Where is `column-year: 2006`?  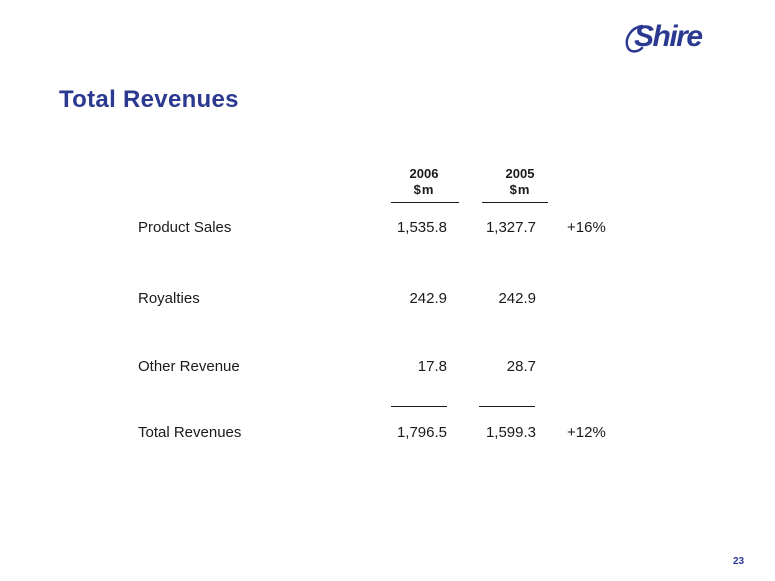 column-year: 2006 is located at coordinates (424, 173).